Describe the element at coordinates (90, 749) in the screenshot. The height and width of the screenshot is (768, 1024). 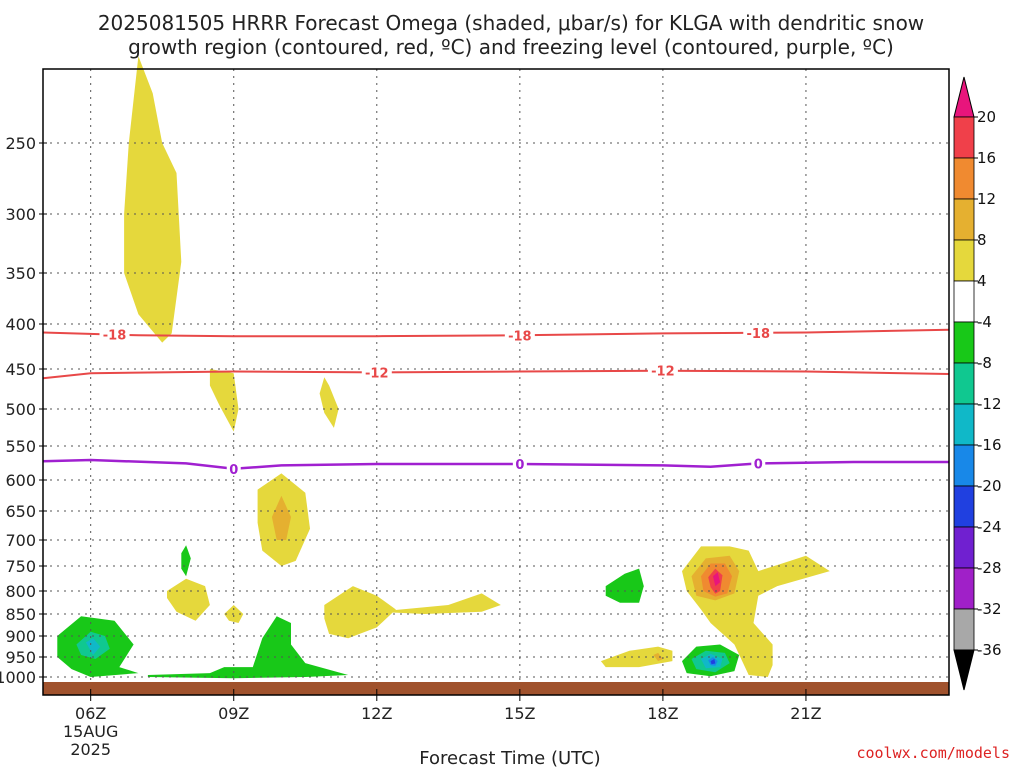
I see `x-tick-year: 2025` at that location.